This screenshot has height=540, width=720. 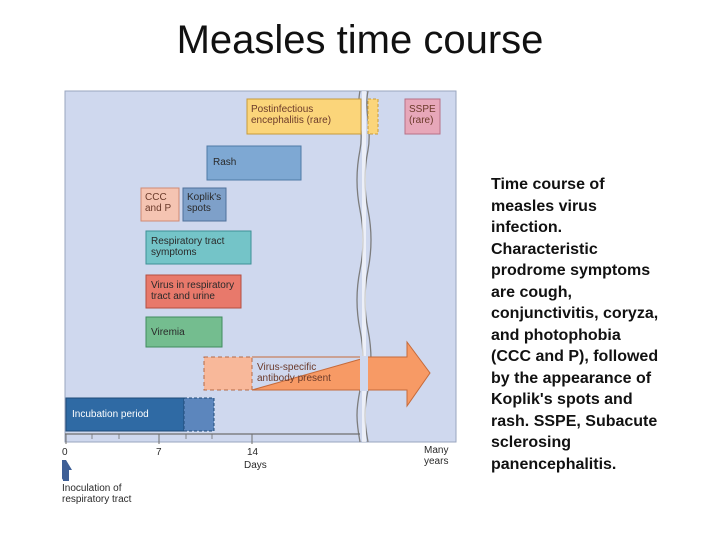 I want to click on time-break-gap, so click(x=364, y=266).